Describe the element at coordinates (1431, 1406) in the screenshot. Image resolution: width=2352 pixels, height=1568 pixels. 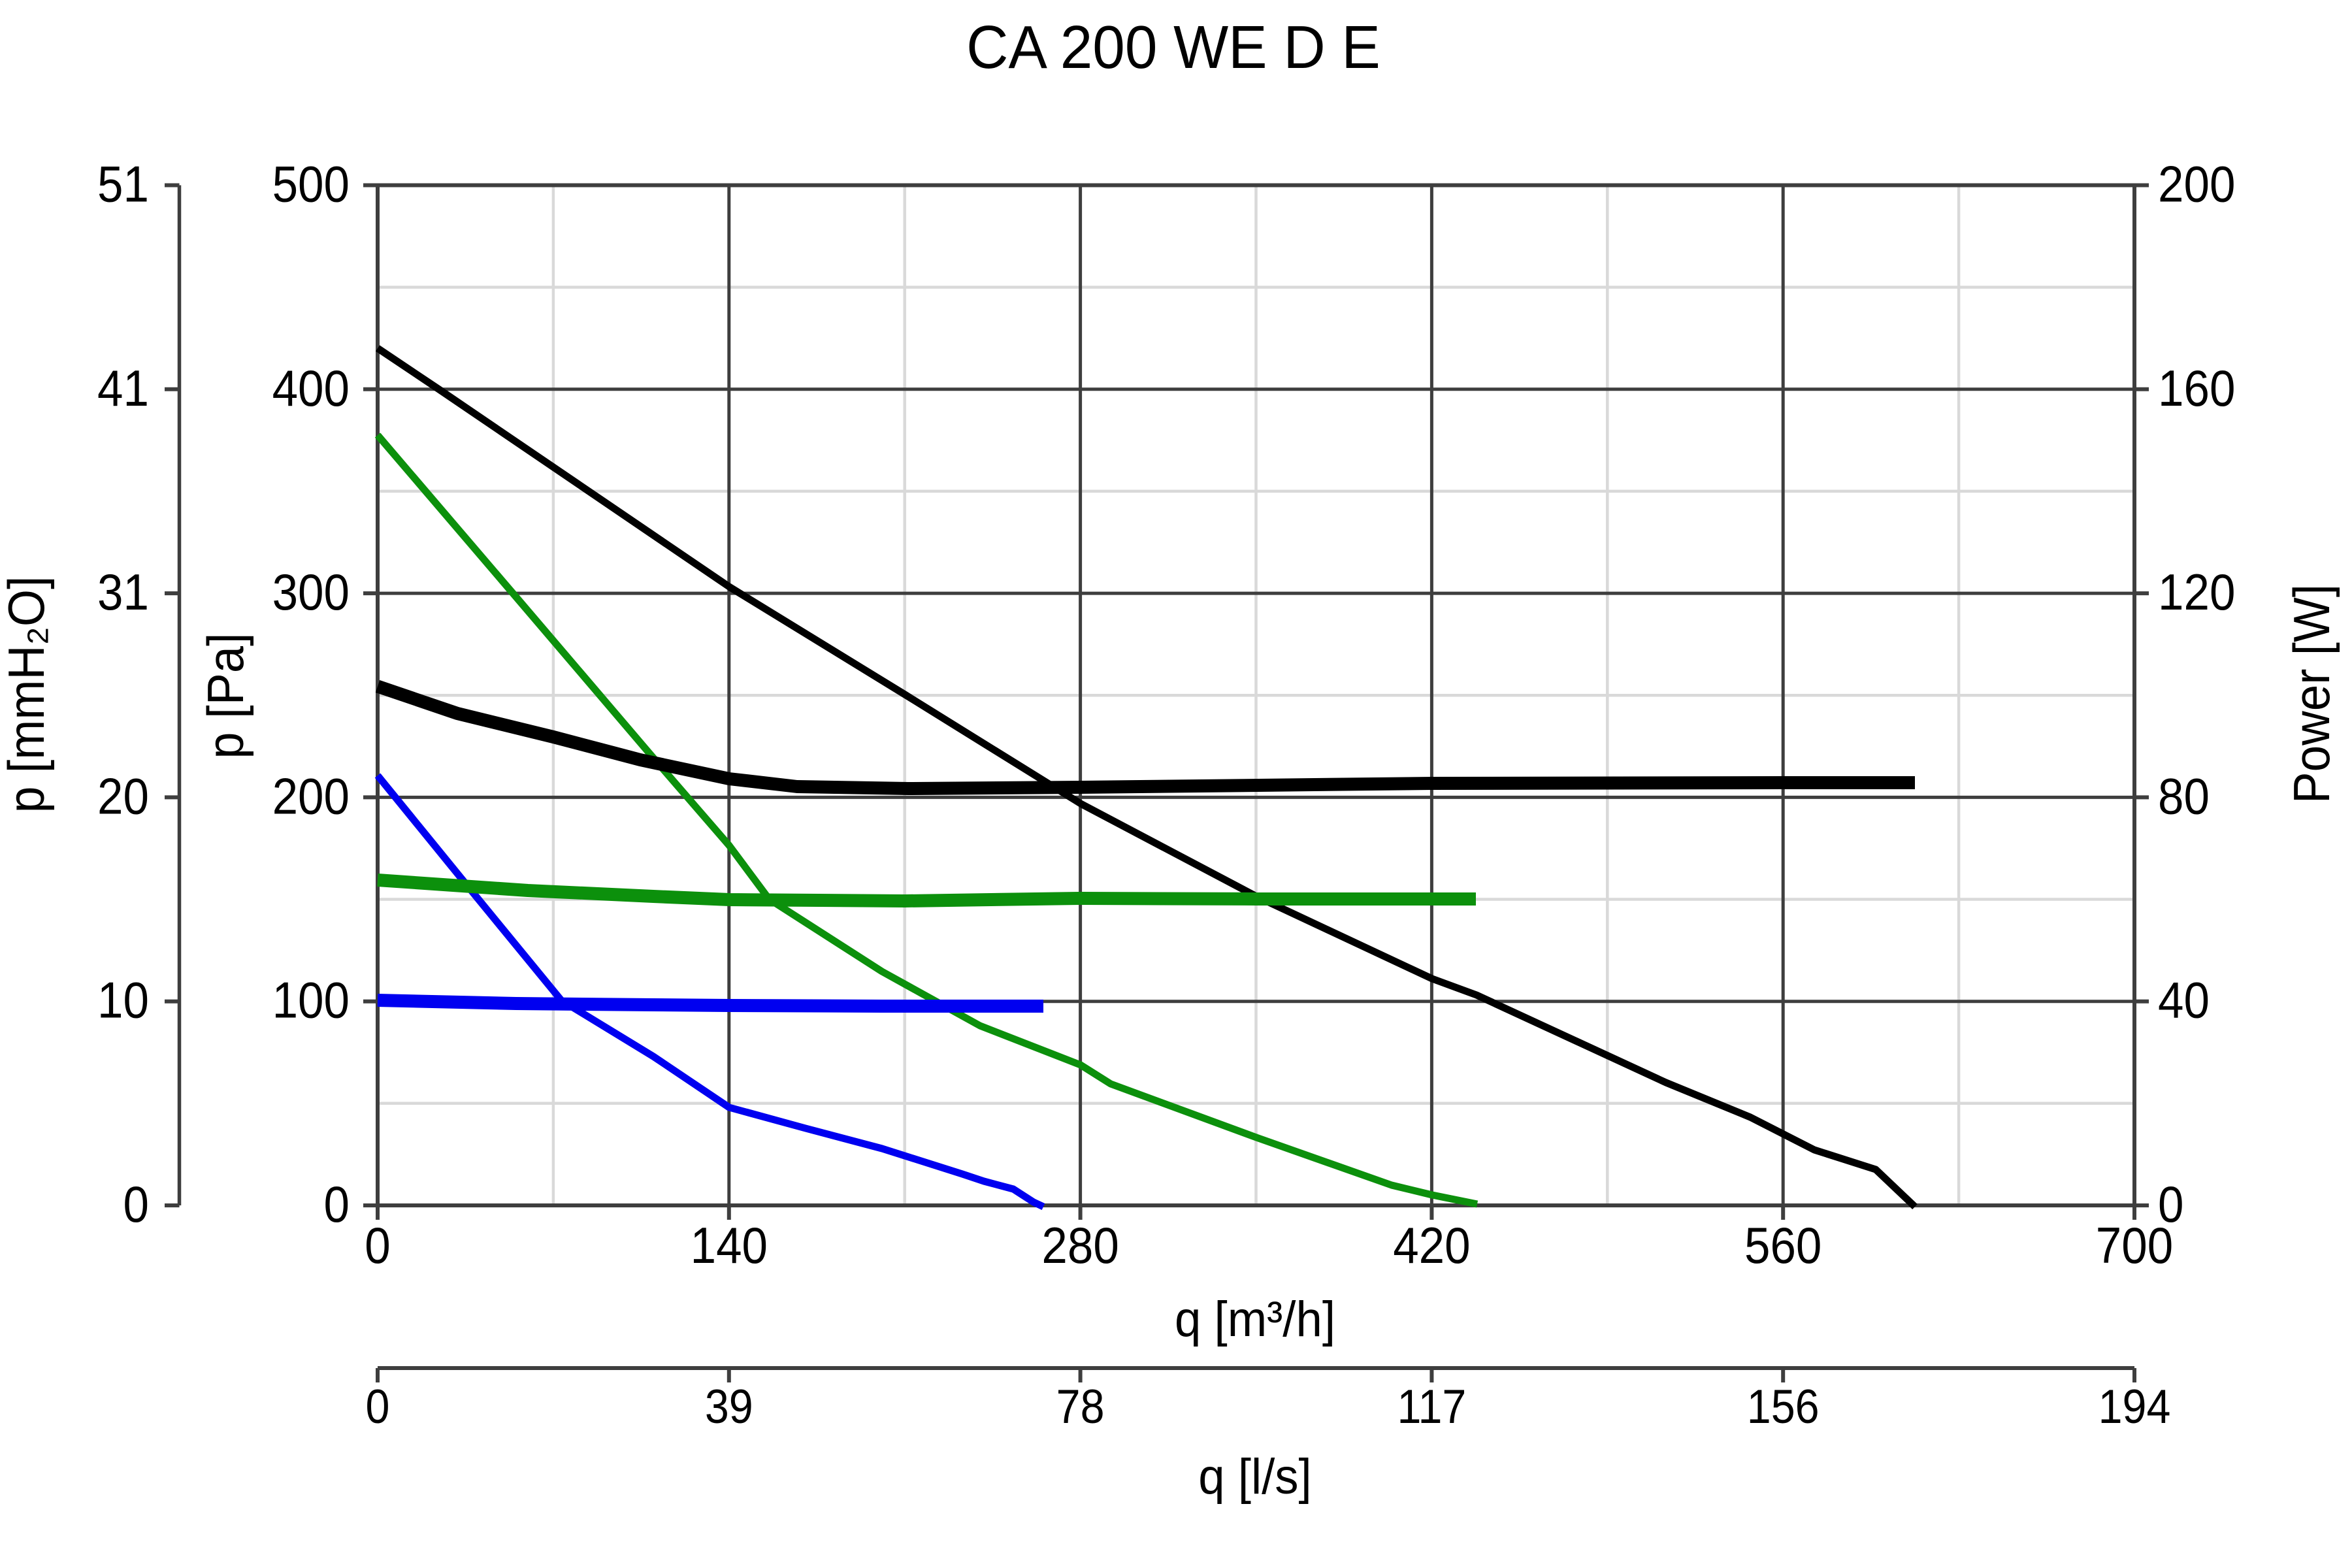
I see `svg-text: 117` at that location.